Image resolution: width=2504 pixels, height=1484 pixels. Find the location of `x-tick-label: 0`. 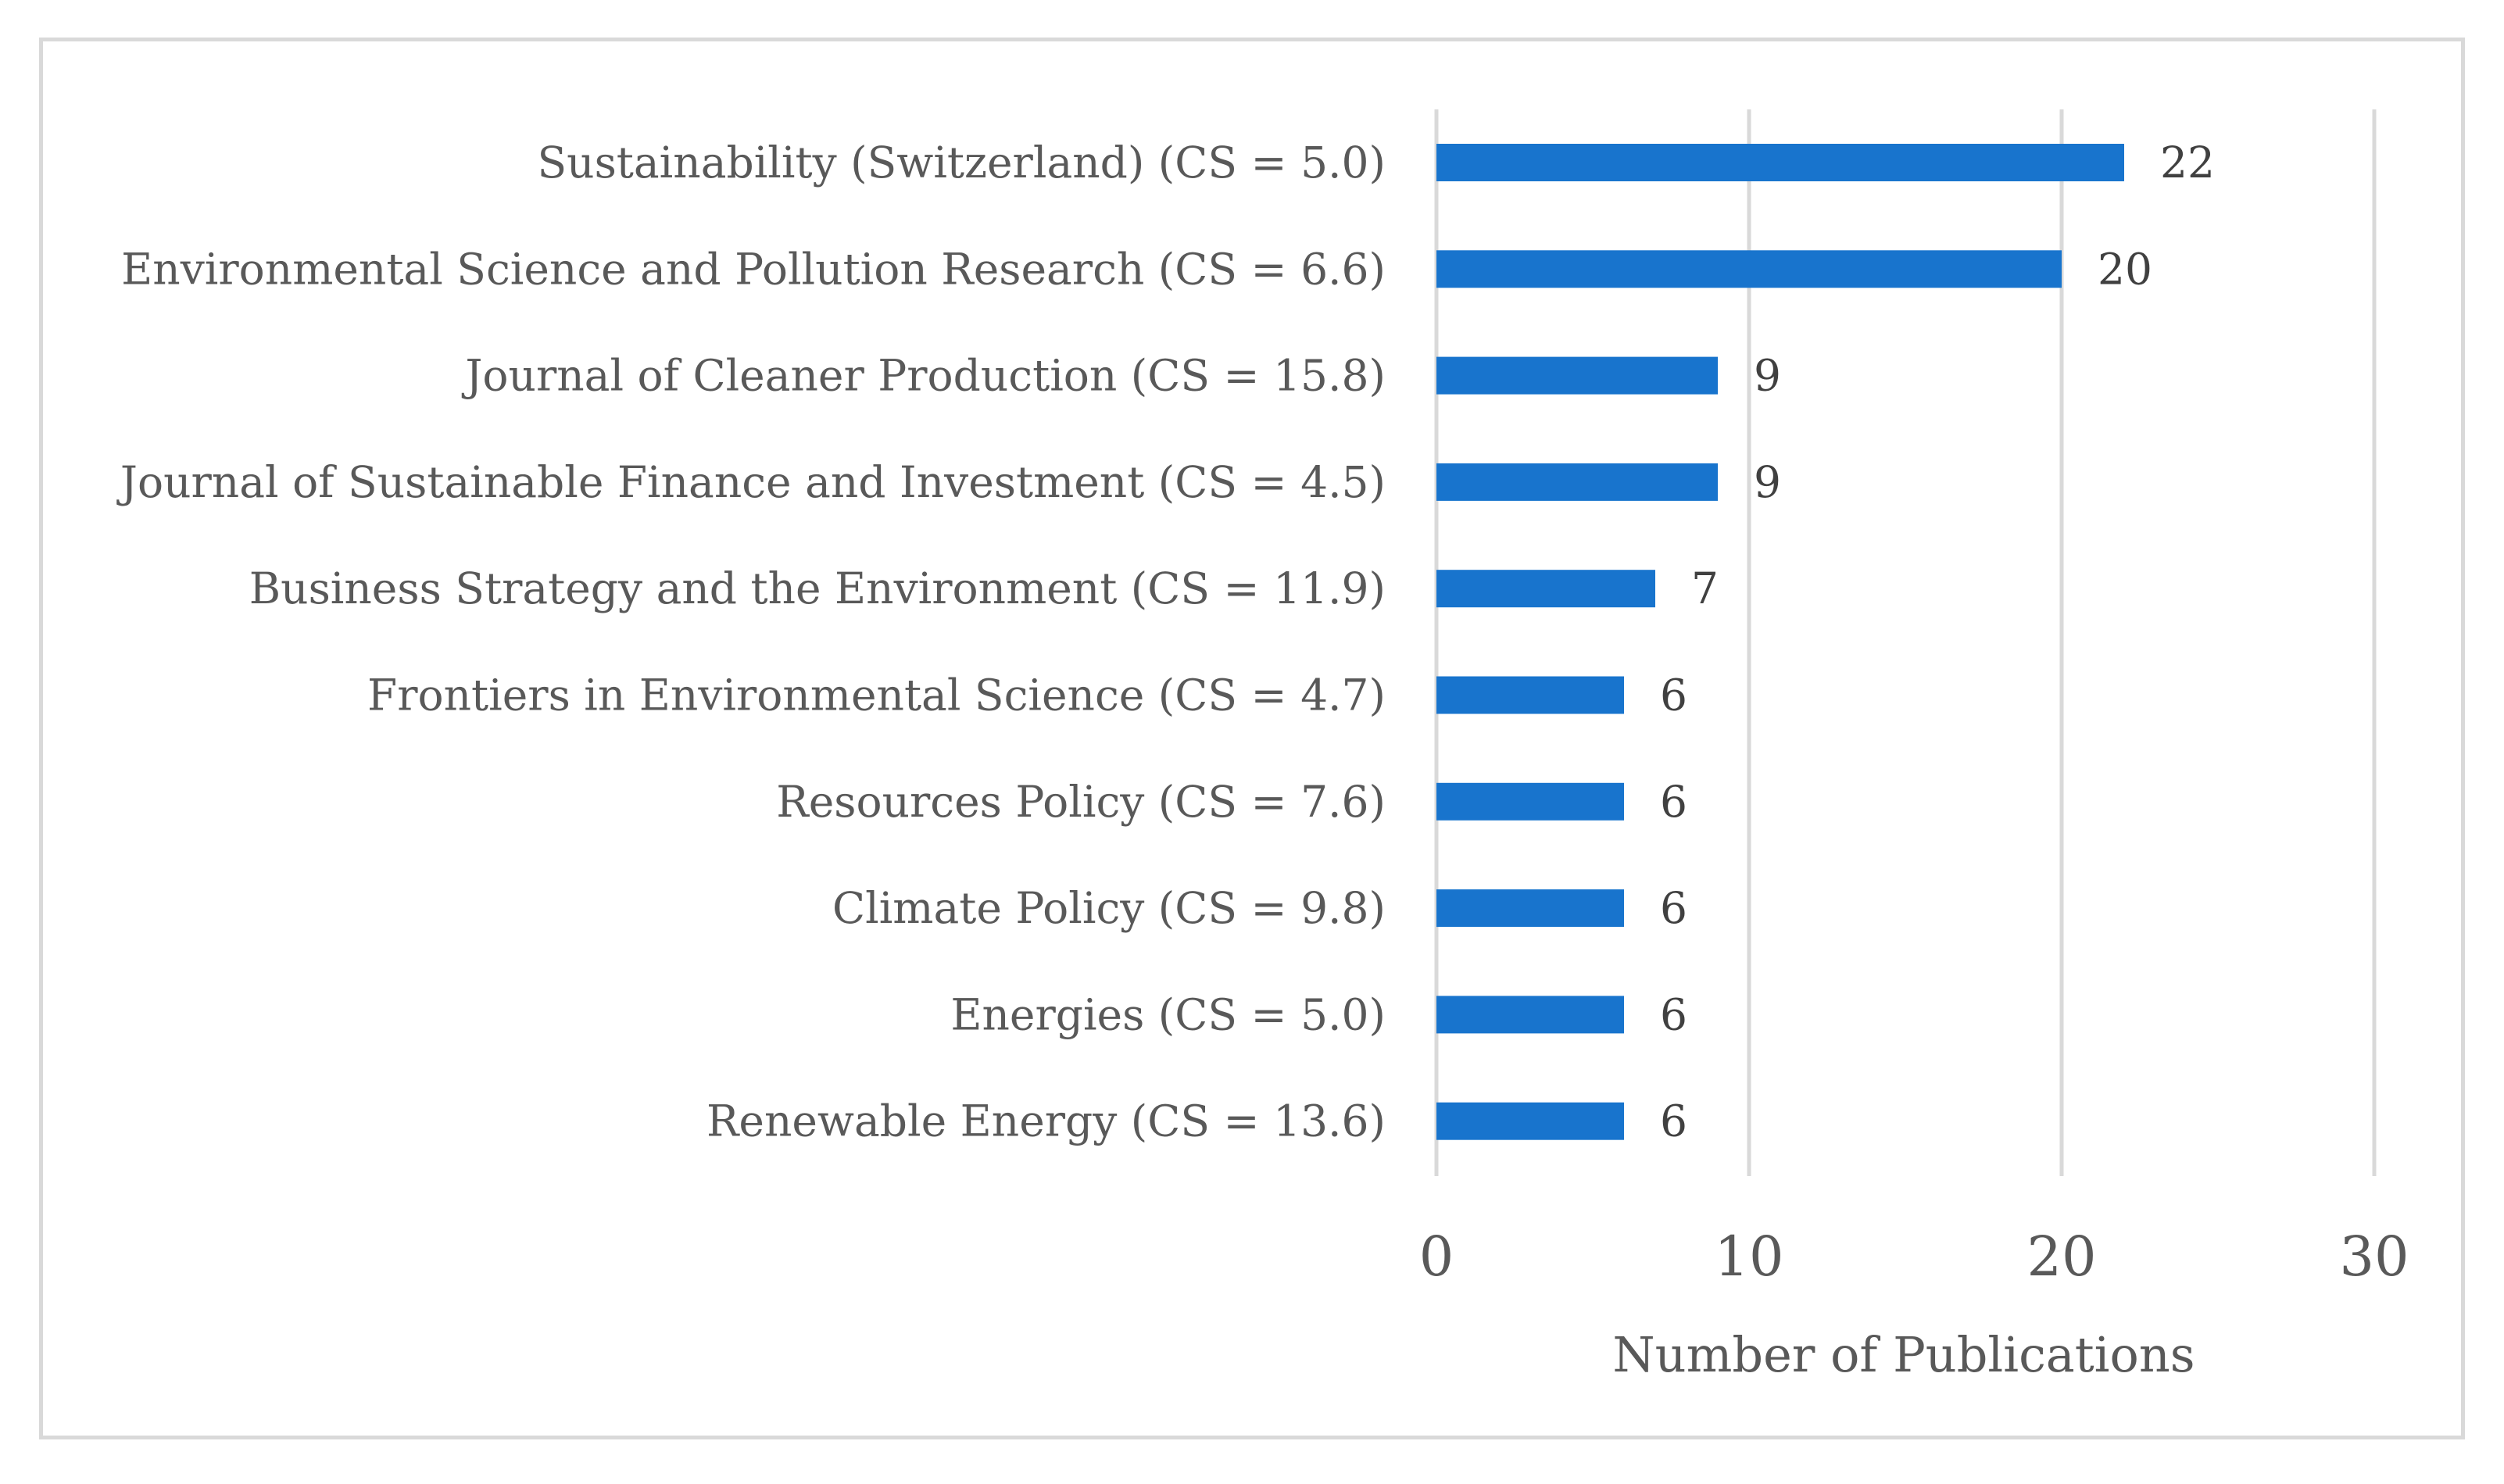

x-tick-label: 0 is located at coordinates (1436, 1257).